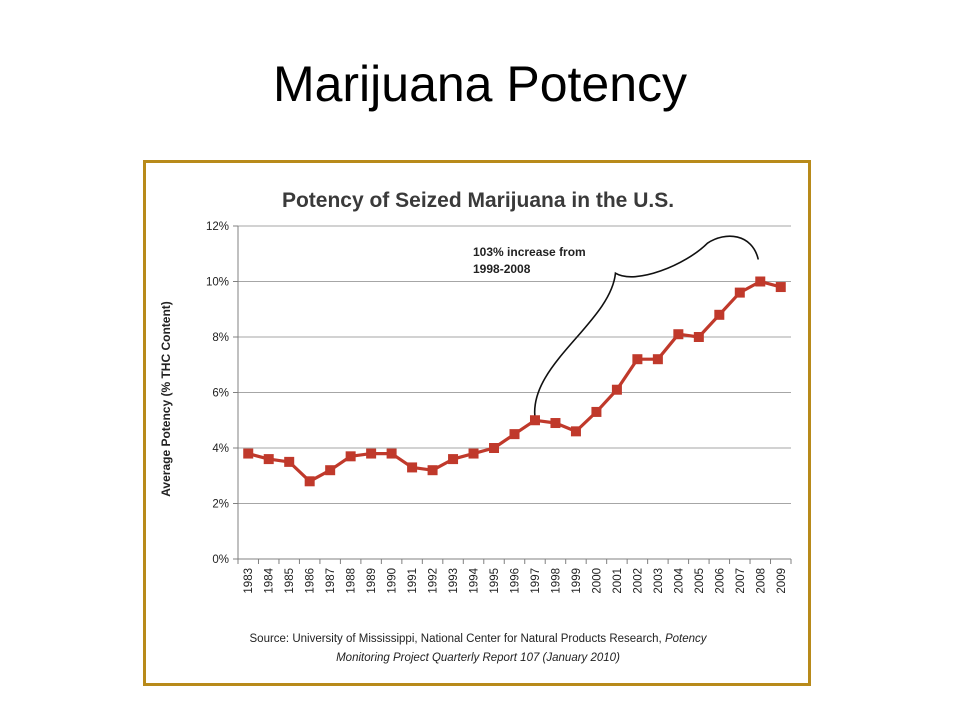 This screenshot has height=720, width=960. Describe the element at coordinates (270, 580) in the screenshot. I see `x-tick-label: 1984` at that location.